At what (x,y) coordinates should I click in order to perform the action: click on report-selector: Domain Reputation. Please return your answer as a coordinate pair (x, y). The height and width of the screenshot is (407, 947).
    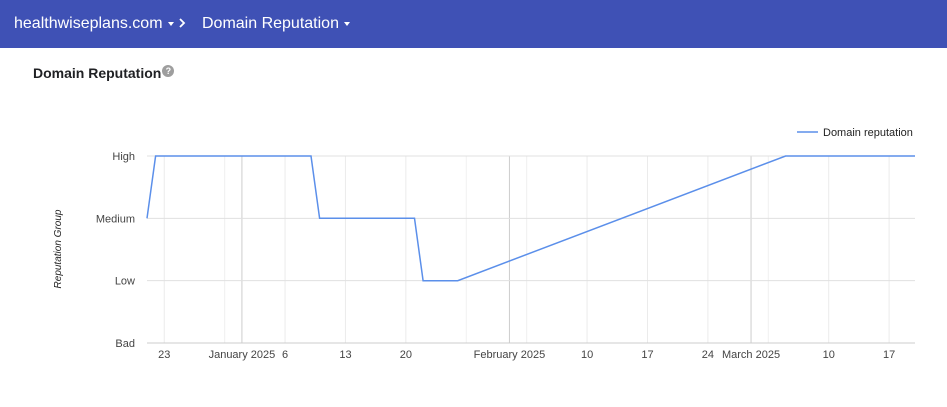
    Looking at the image, I should click on (276, 24).